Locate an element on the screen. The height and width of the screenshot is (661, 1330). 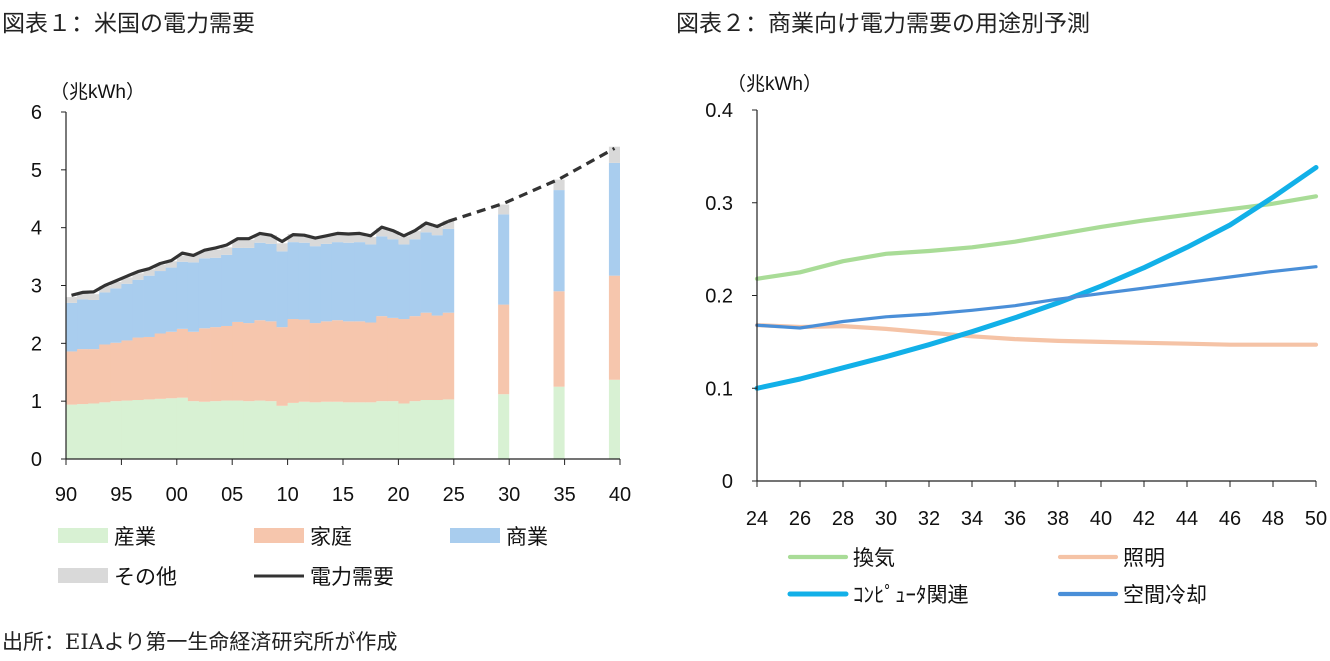
bar-産業-2005 is located at coordinates (238, 429).